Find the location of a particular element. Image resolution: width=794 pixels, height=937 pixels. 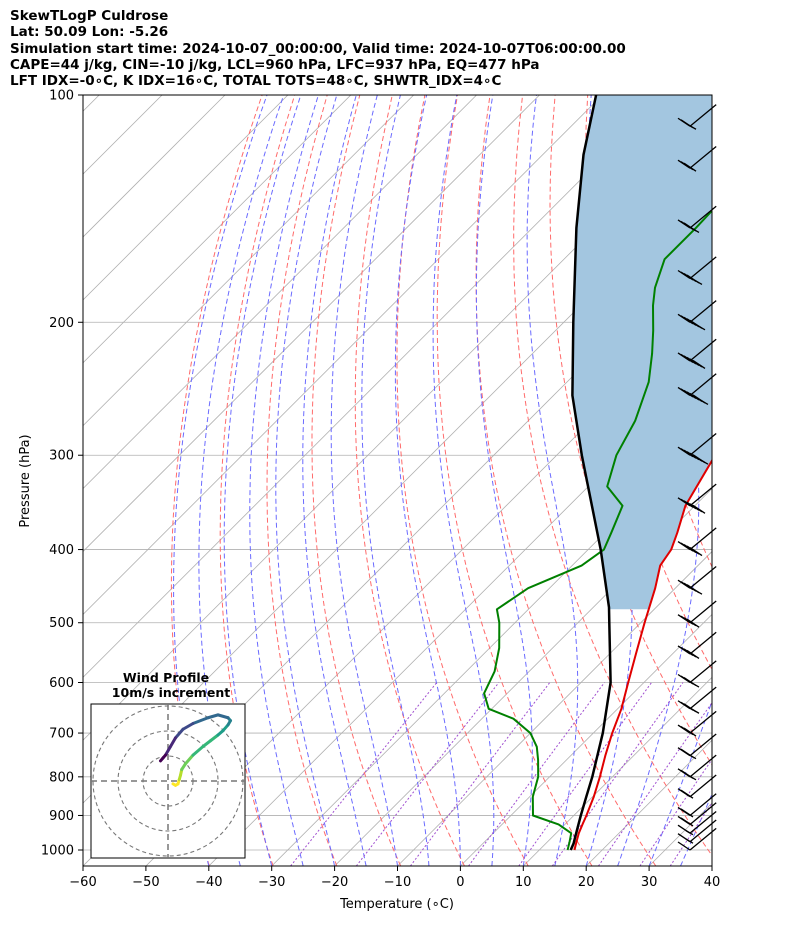

y-tick-label: 900 is located at coordinates (61, 816).